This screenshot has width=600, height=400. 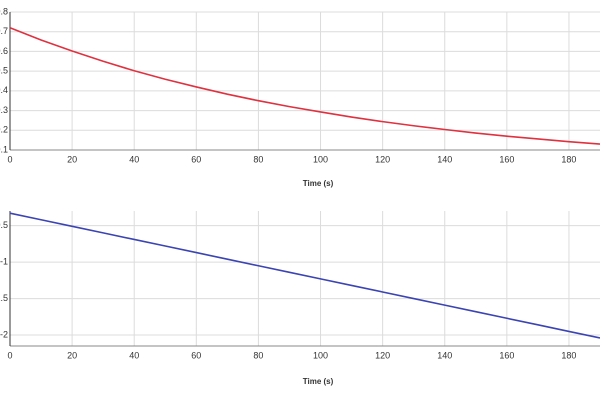 What do you see at coordinates (4, 110) in the screenshot?
I see `y-tick-label: 0.3` at bounding box center [4, 110].